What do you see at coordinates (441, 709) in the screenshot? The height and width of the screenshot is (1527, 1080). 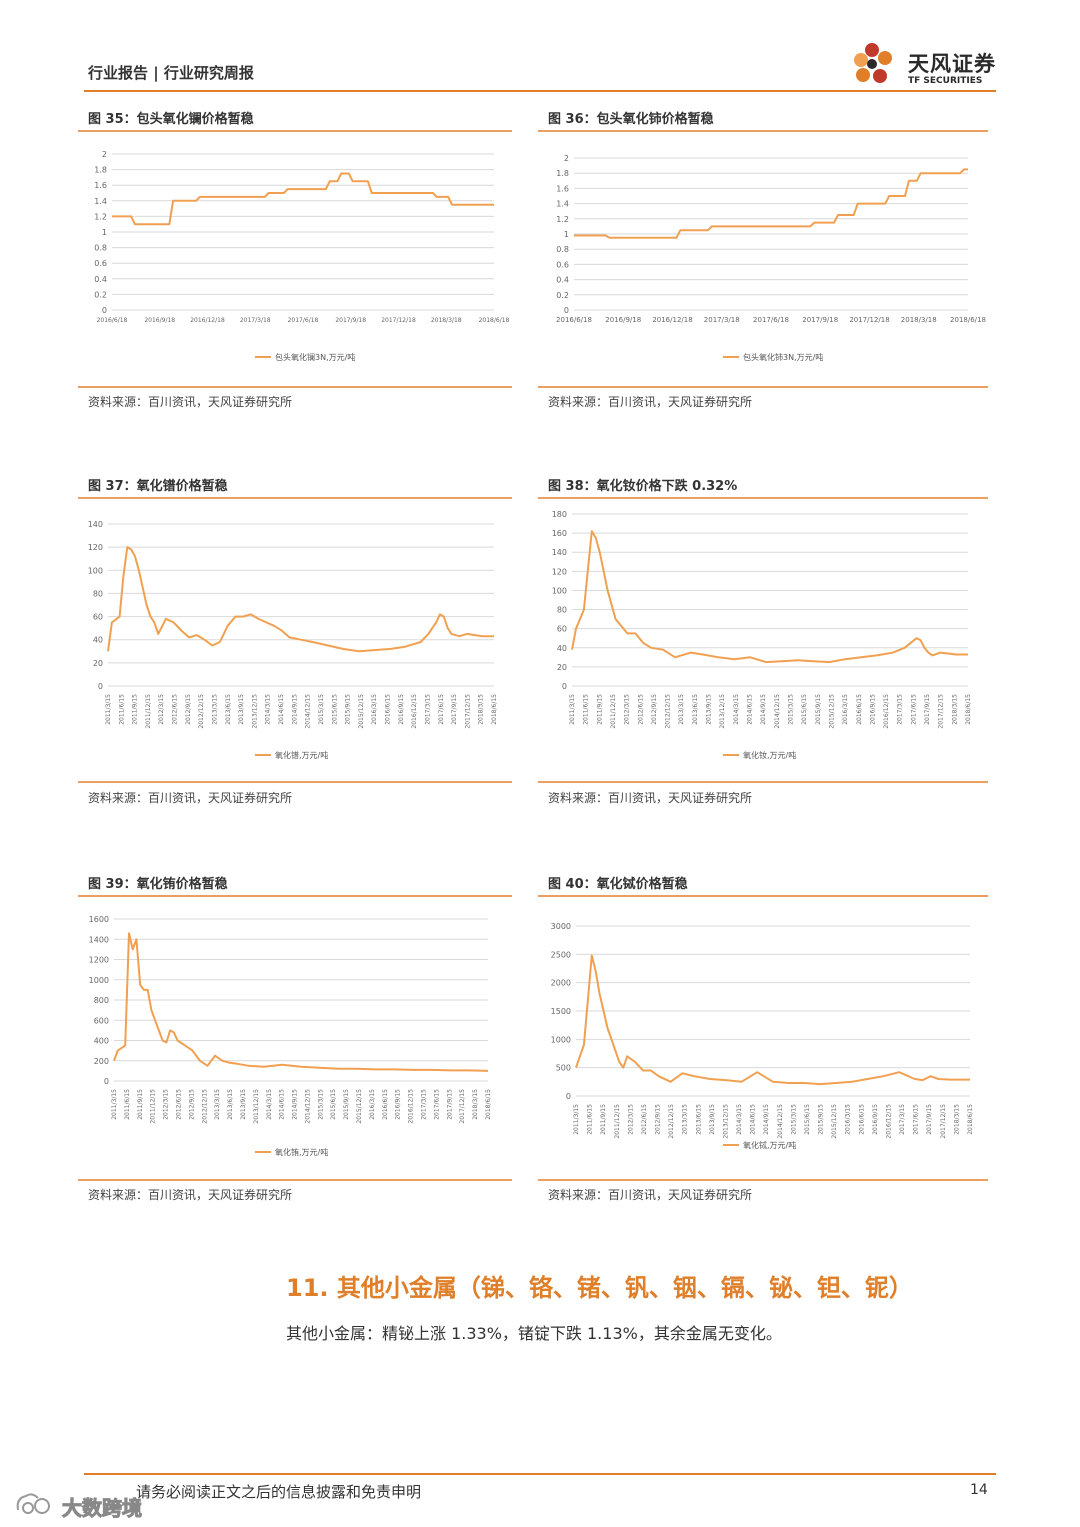 I see `x-tick-label: 2017/6/15` at bounding box center [441, 709].